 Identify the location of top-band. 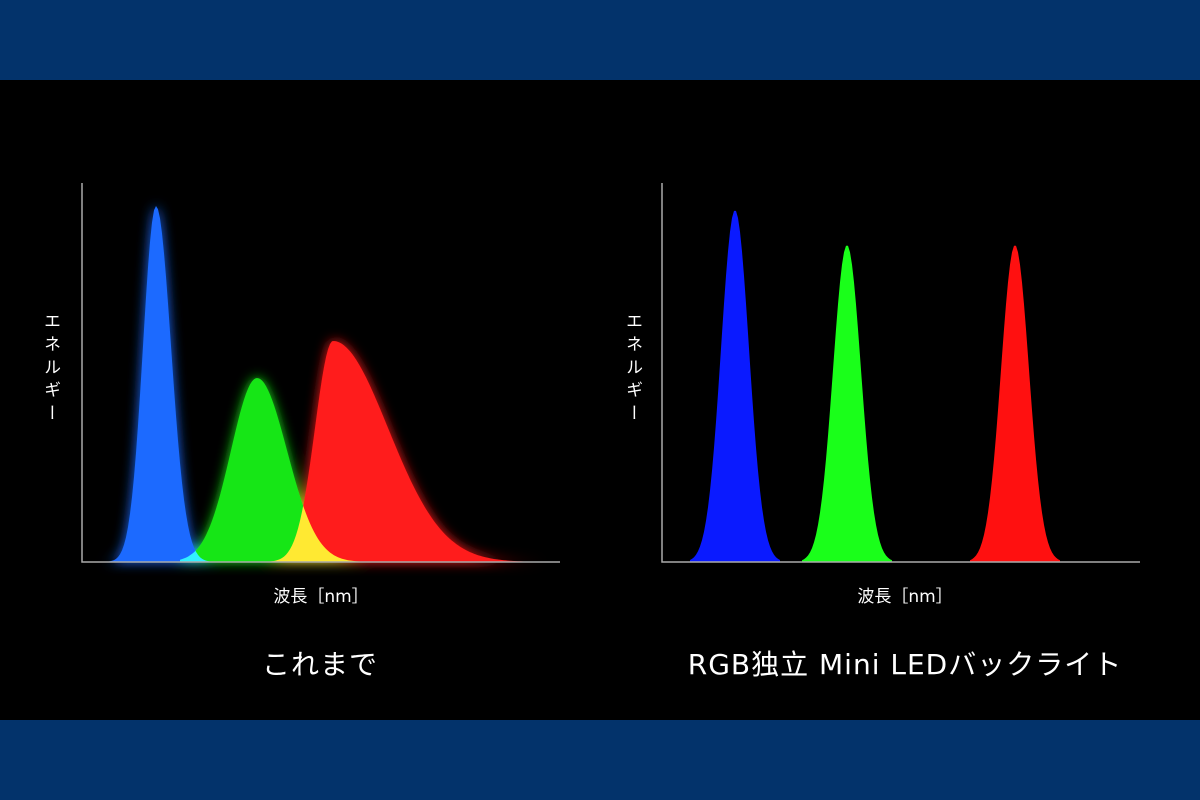
(600, 40).